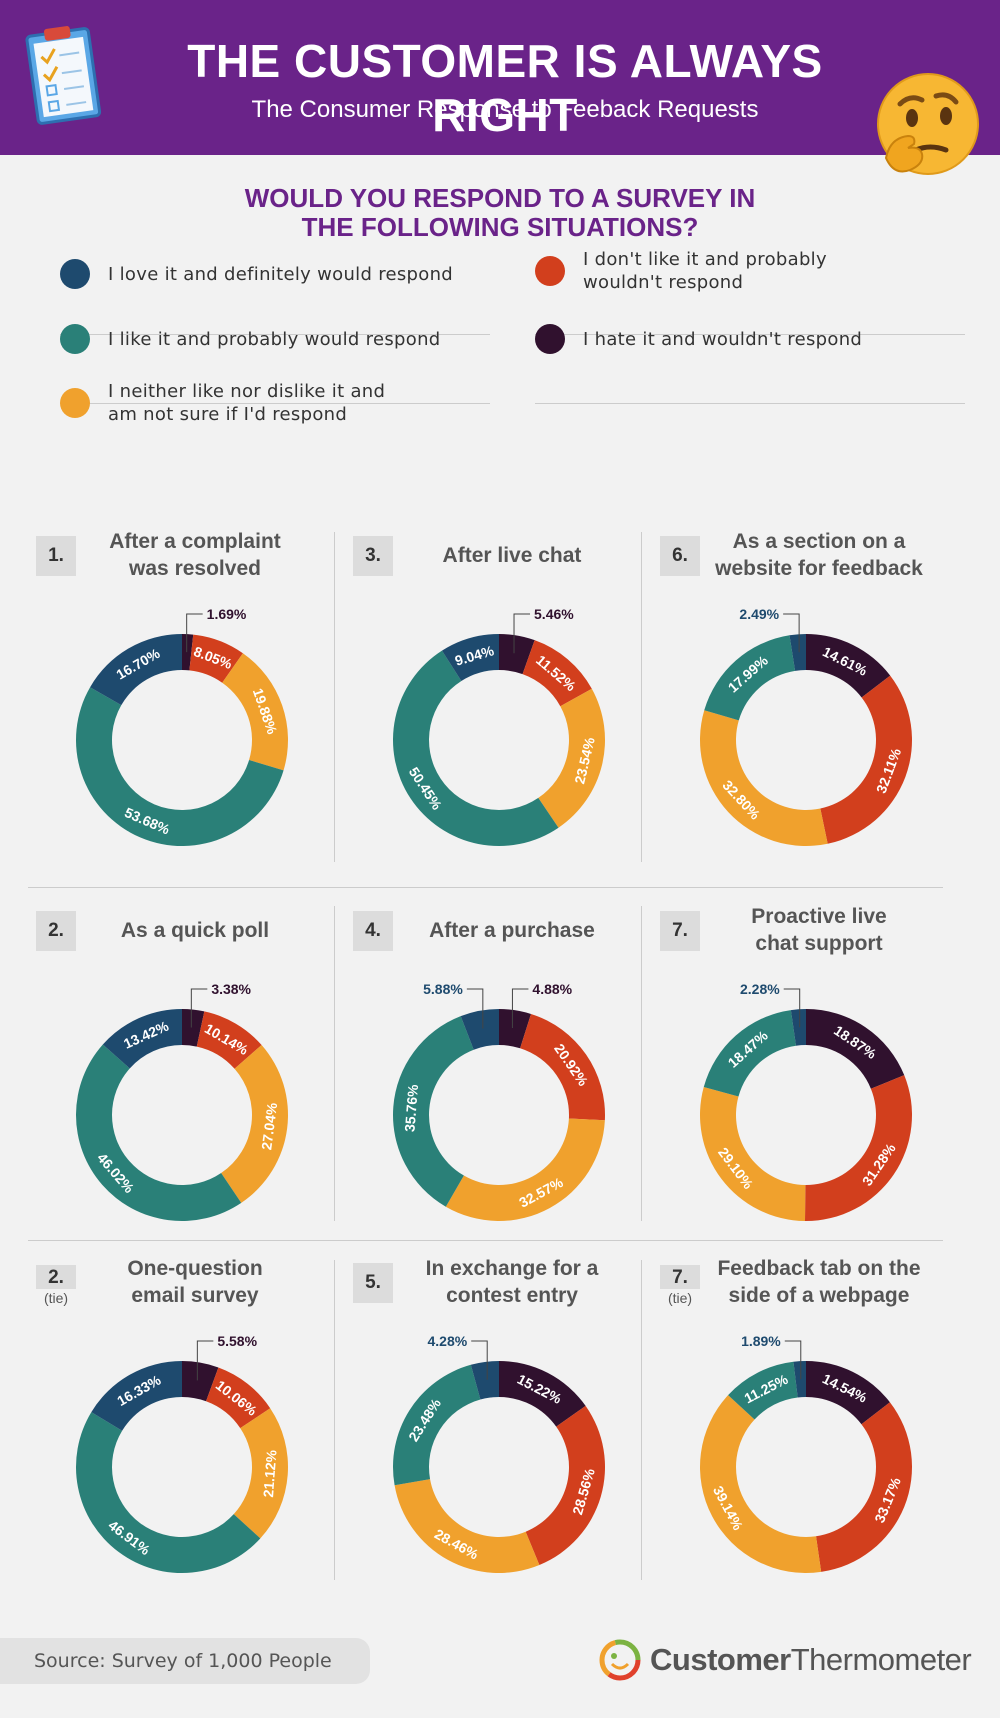 The image size is (1000, 1718). I want to click on slice-value-label: 2.49%, so click(759, 614).